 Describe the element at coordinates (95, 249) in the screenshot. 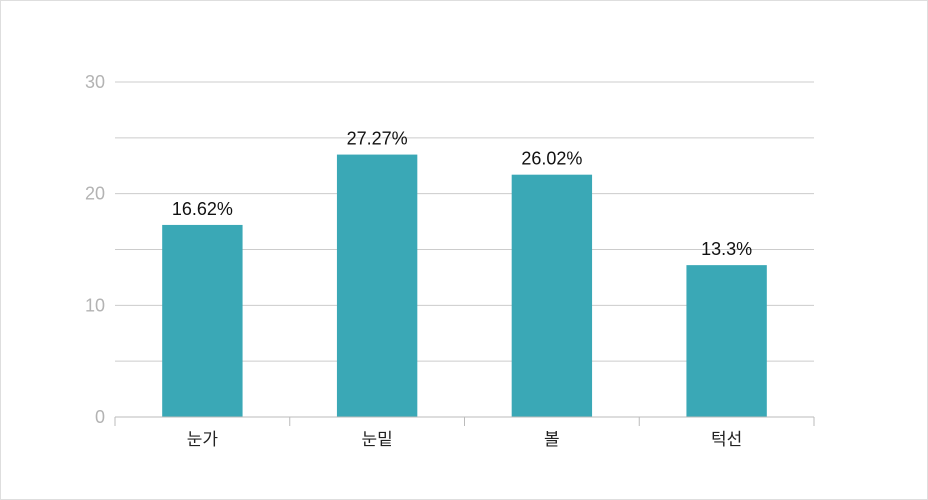

I see `y-axis-ticks: 0 10 20 30` at that location.